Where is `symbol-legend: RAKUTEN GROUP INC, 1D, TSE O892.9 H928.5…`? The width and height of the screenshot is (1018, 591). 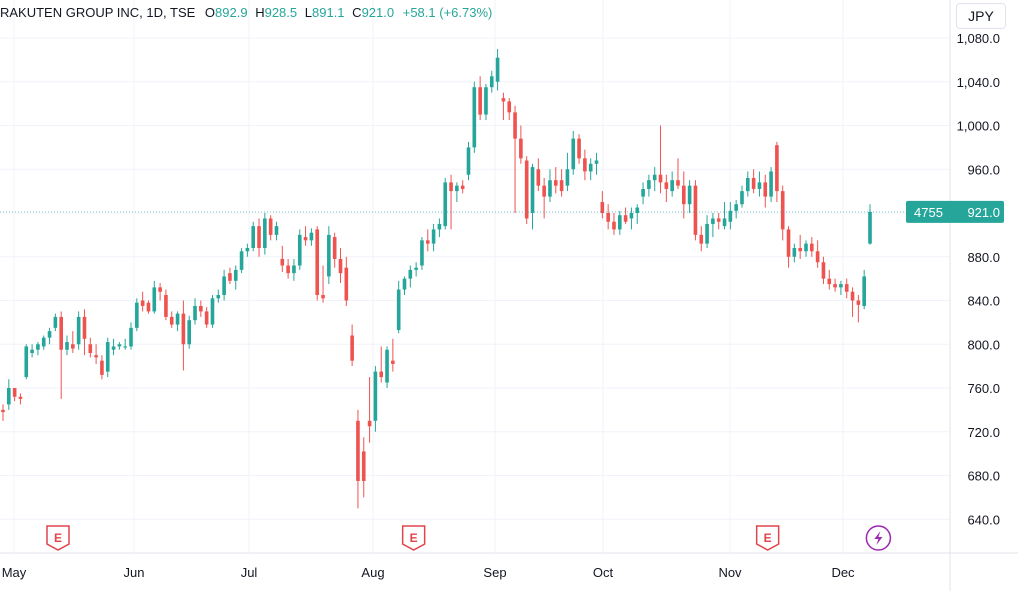
symbol-legend: RAKUTEN GROUP INC, 1D, TSE O892.9 H928.5… is located at coordinates (246, 14).